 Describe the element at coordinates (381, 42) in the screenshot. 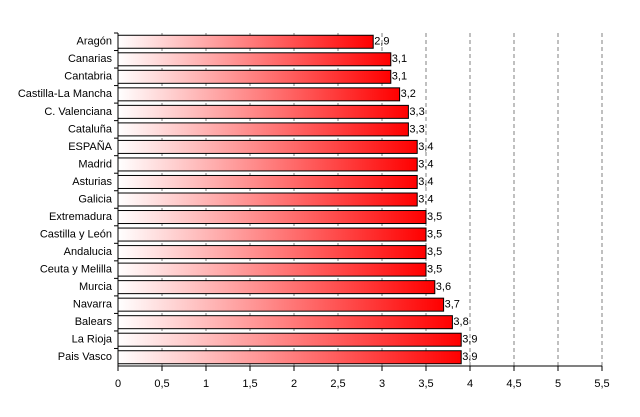

I see `value-label: 2,9` at that location.